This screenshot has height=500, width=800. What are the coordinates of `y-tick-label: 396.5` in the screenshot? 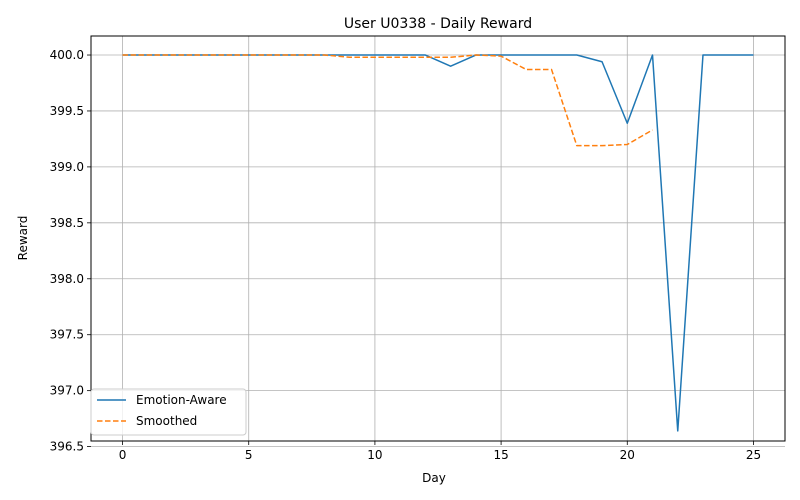 It's located at (67, 447).